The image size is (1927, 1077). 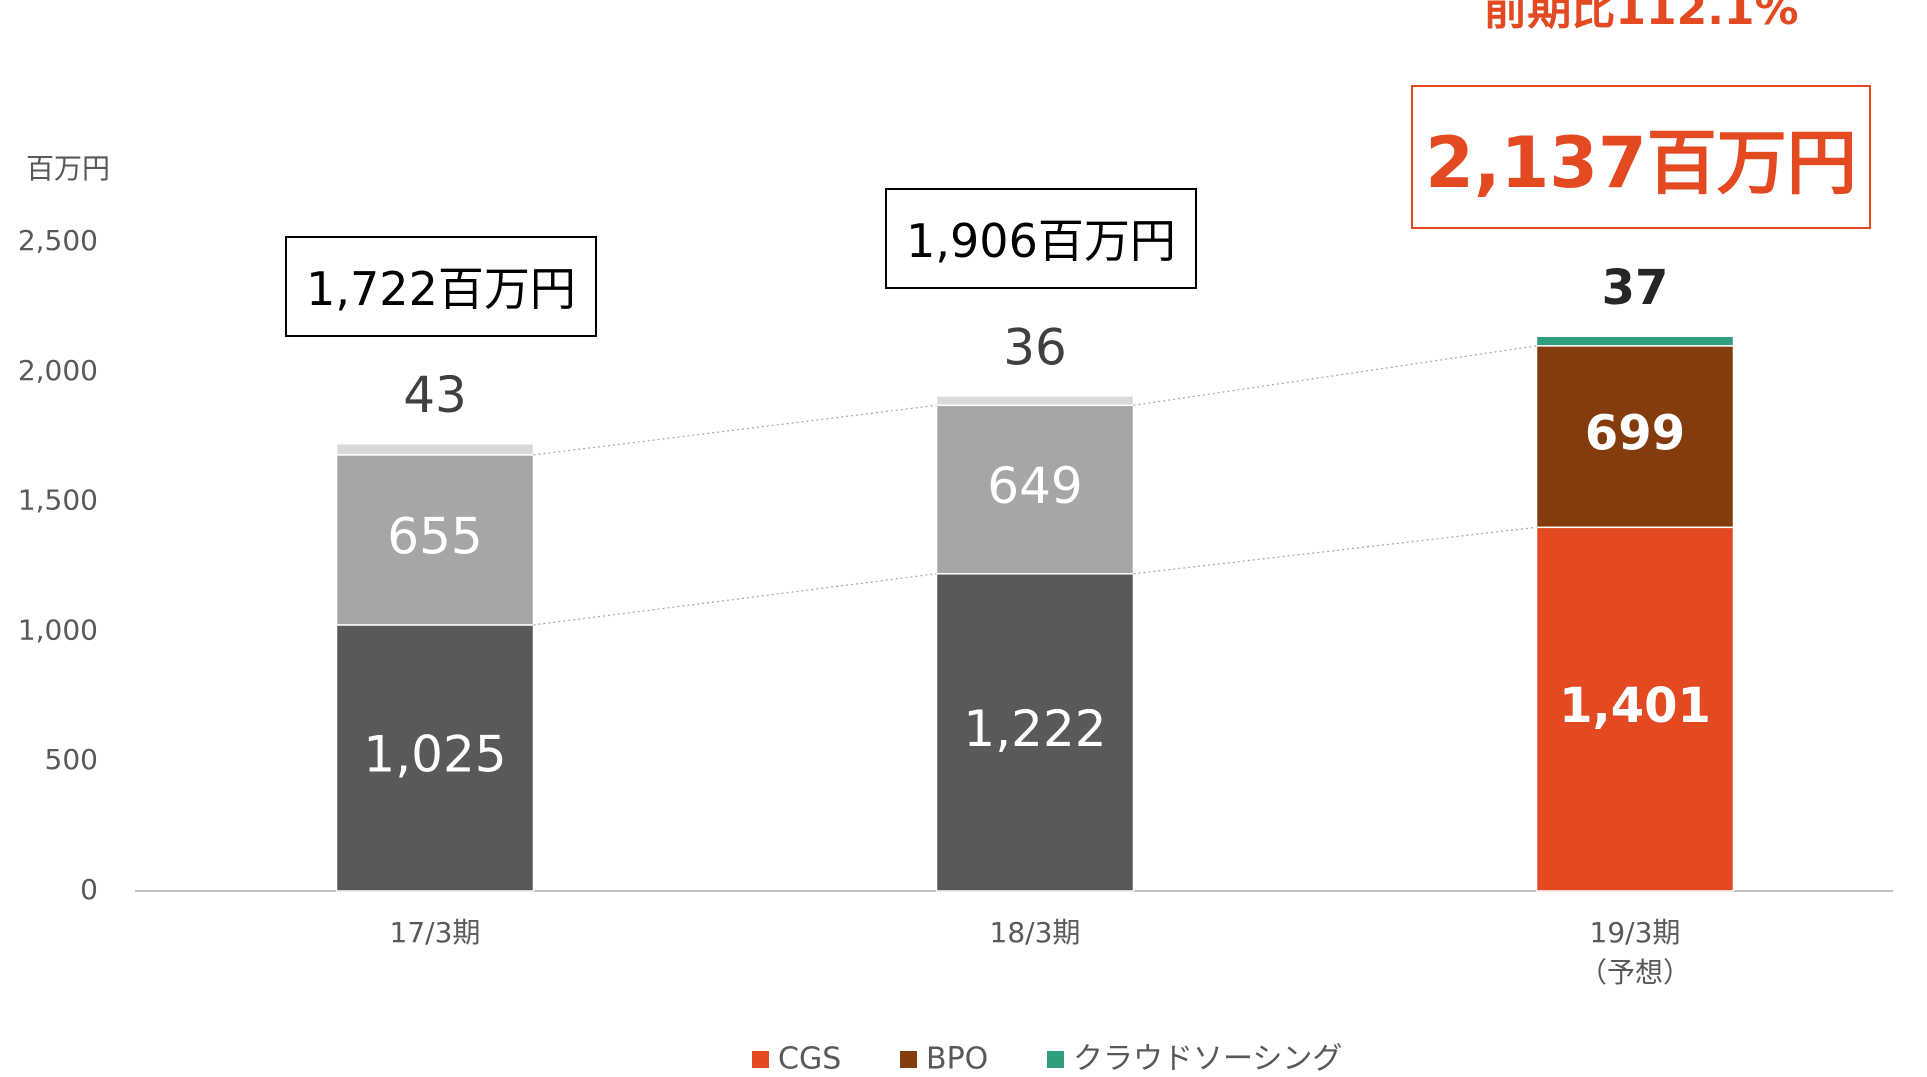 What do you see at coordinates (434, 754) in the screenshot?
I see `data-label: 1,025` at bounding box center [434, 754].